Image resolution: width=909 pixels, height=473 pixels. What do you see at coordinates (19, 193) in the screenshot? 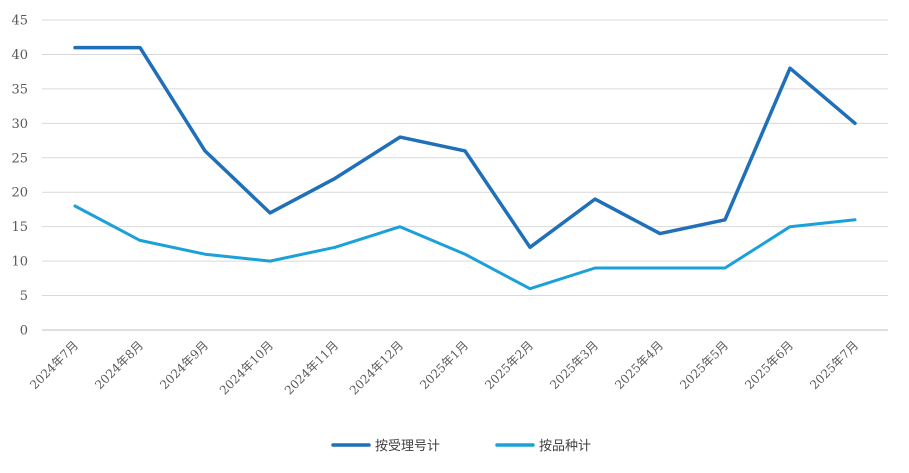
I see `y-tick-label: 20` at bounding box center [19, 193].